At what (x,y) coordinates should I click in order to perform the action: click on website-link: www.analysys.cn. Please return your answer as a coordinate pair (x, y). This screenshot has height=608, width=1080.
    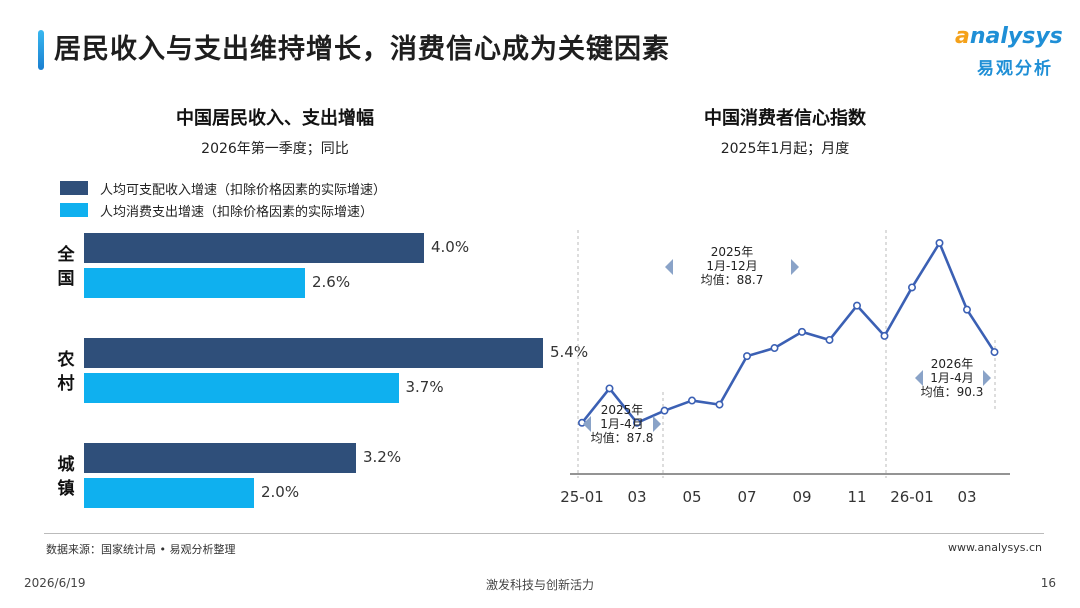
    Looking at the image, I should click on (995, 547).